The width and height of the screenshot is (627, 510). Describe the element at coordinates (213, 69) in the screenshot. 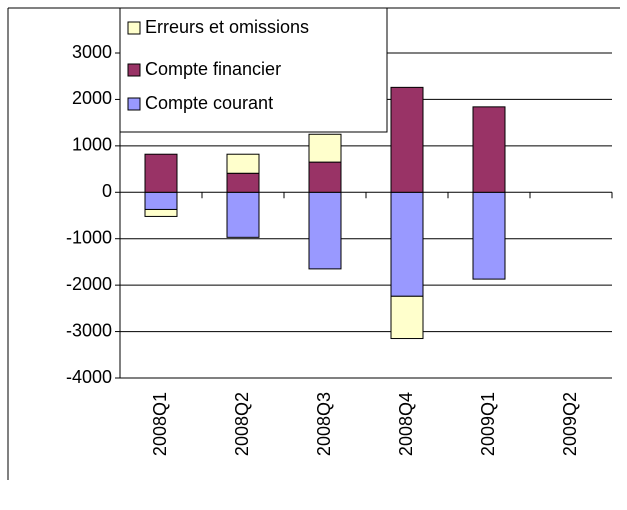

I see `legend-label: Compte financier` at that location.